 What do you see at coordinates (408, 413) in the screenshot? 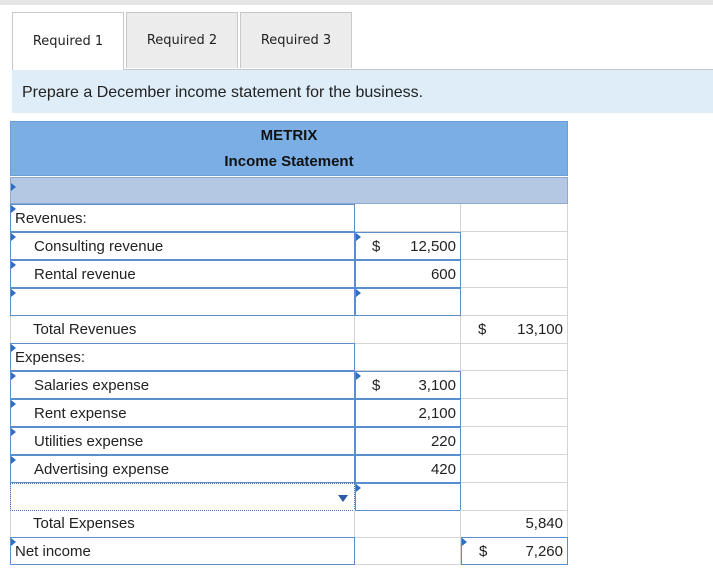
I see `expense-amount-input: 2,100` at bounding box center [408, 413].